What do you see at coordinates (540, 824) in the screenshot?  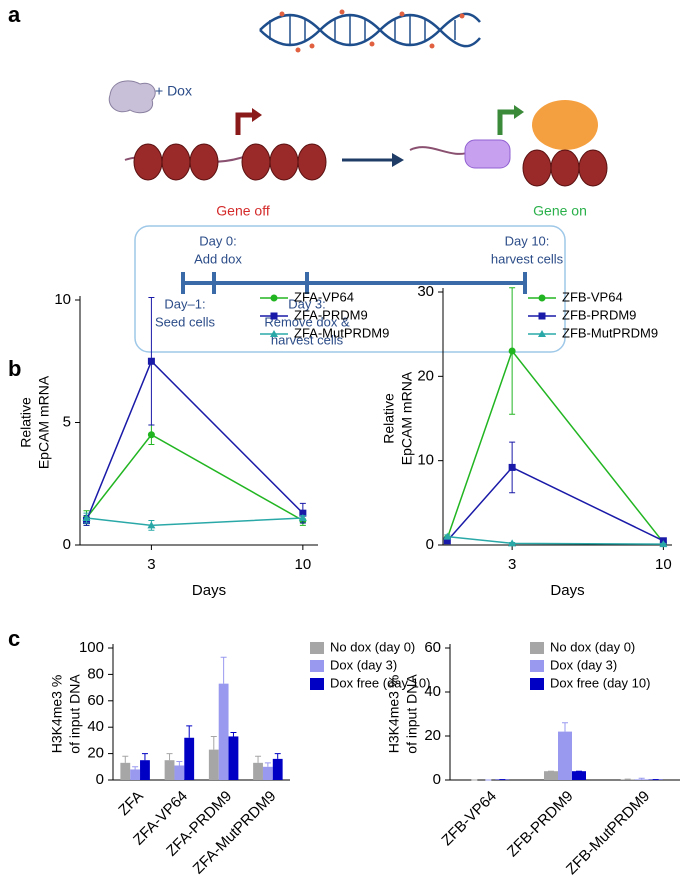 I see `x-tick-label: ZFB-PRDM9` at bounding box center [540, 824].